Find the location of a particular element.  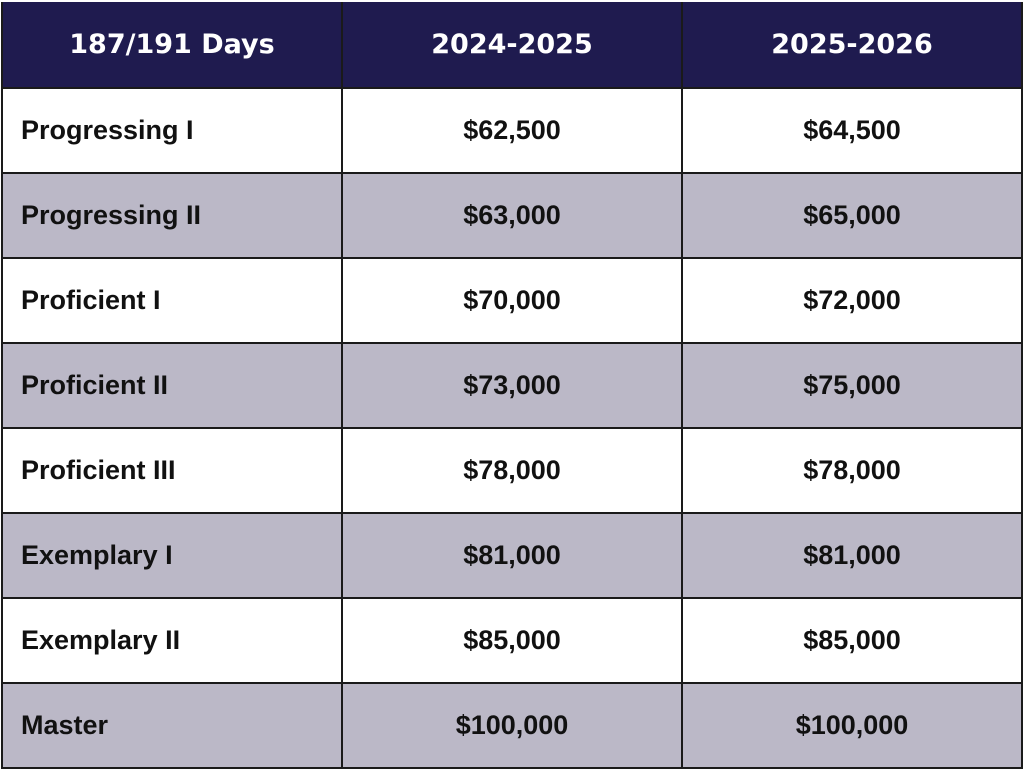

row-level-label: Progressing I is located at coordinates (172, 130).